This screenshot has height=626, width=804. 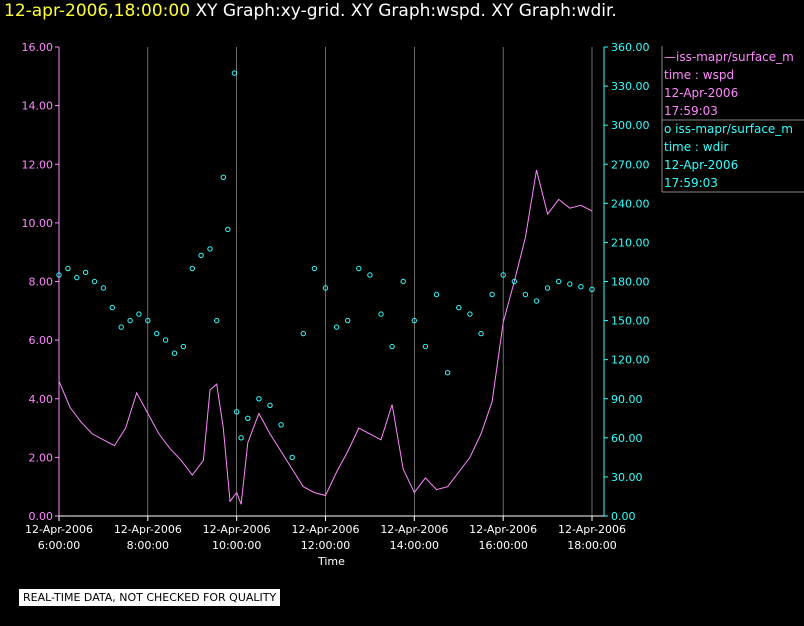 What do you see at coordinates (148, 545) in the screenshot?
I see `x-tick-time: 8:00:00` at bounding box center [148, 545].